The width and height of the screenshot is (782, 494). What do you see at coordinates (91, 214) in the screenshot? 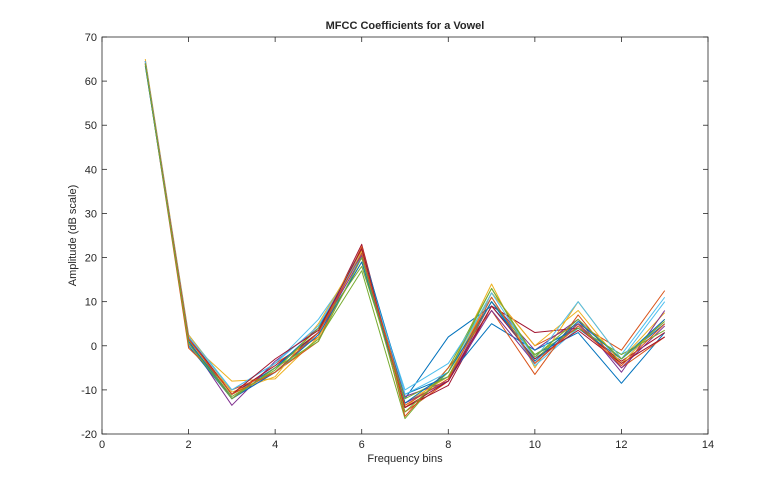
I see `y-tick-label: 30` at bounding box center [91, 214].